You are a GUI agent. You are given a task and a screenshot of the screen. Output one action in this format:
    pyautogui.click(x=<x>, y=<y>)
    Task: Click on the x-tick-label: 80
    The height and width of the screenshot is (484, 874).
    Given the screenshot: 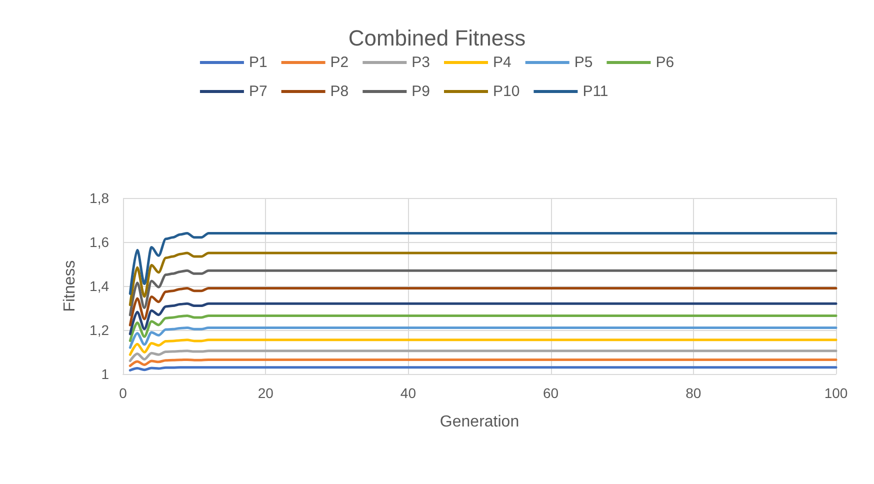 What is the action you would take?
    pyautogui.click(x=694, y=393)
    